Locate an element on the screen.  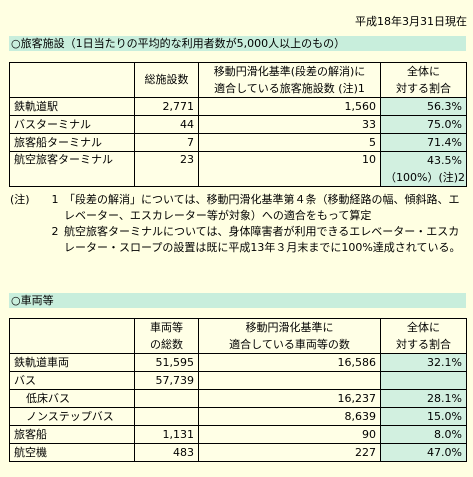
row-name: 低床バス is located at coordinates (72, 398).